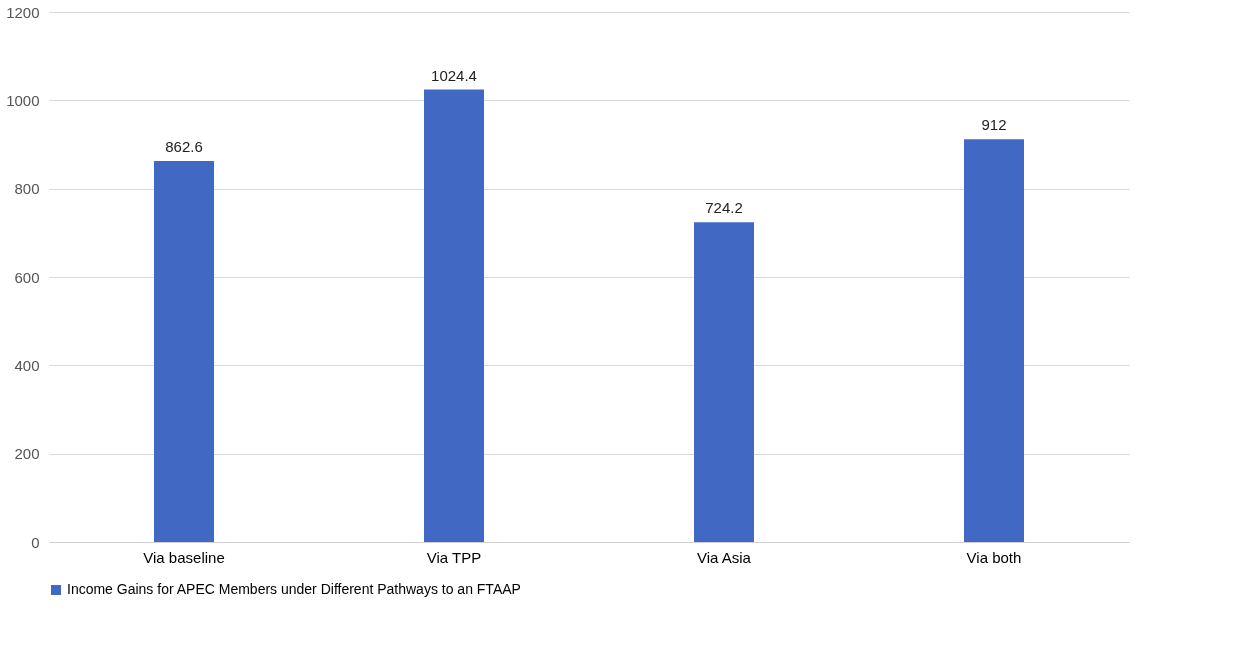  Describe the element at coordinates (724, 557) in the screenshot. I see `x-tick-label: Via Asia` at that location.